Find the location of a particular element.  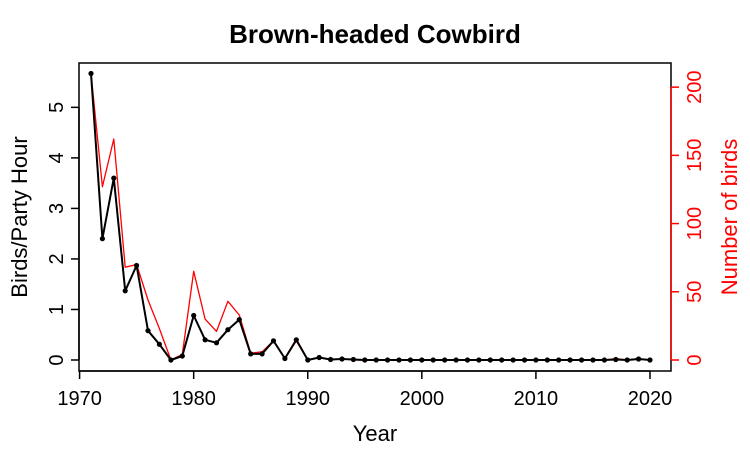

y-tick-label: 4 is located at coordinates (57, 157).